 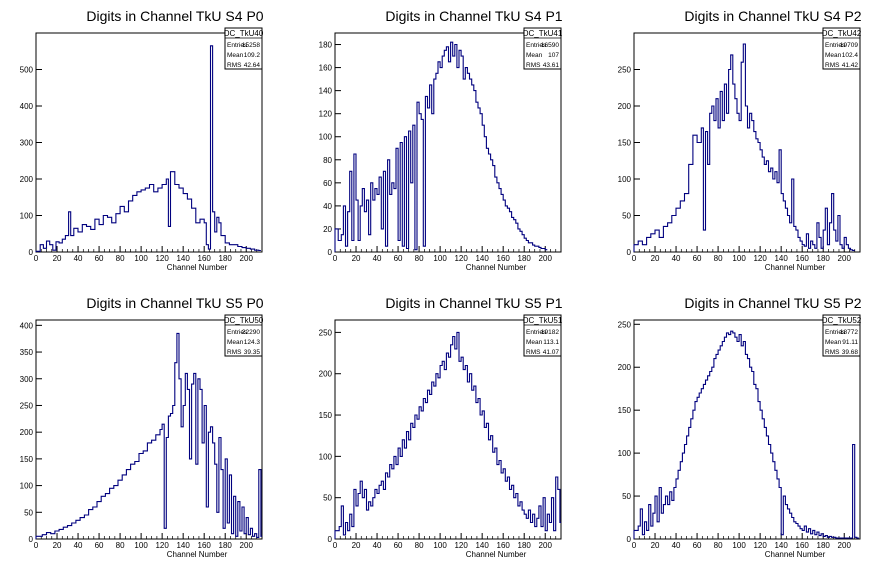 I want to click on panel-title: Digits in Channel TkU S4 P0, so click(x=174, y=16).